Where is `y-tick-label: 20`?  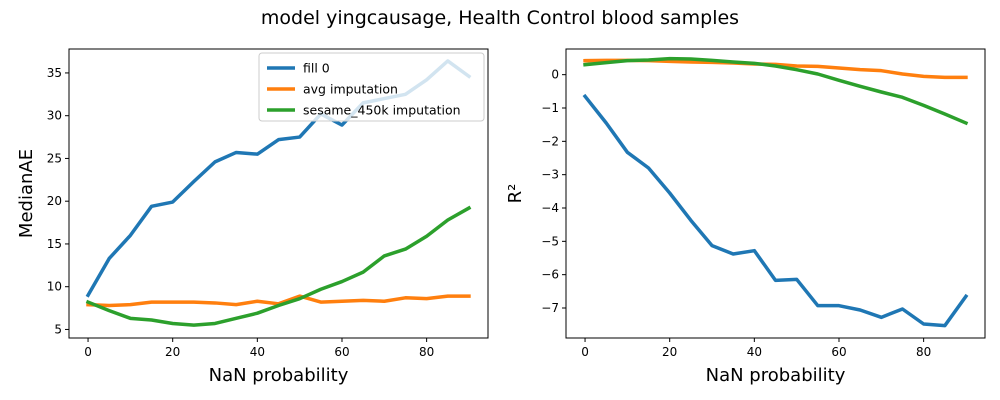
y-tick-label: 20 is located at coordinates (54, 201).